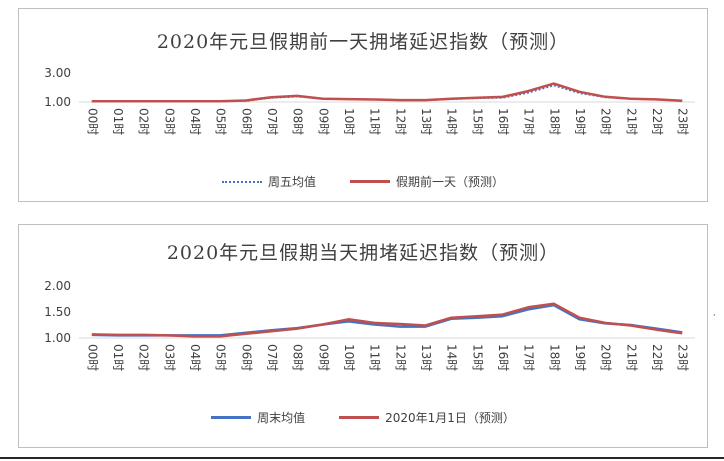 This screenshot has width=724, height=461. Describe the element at coordinates (241, 181) in the screenshot. I see `legend-swatch-dotted` at that location.